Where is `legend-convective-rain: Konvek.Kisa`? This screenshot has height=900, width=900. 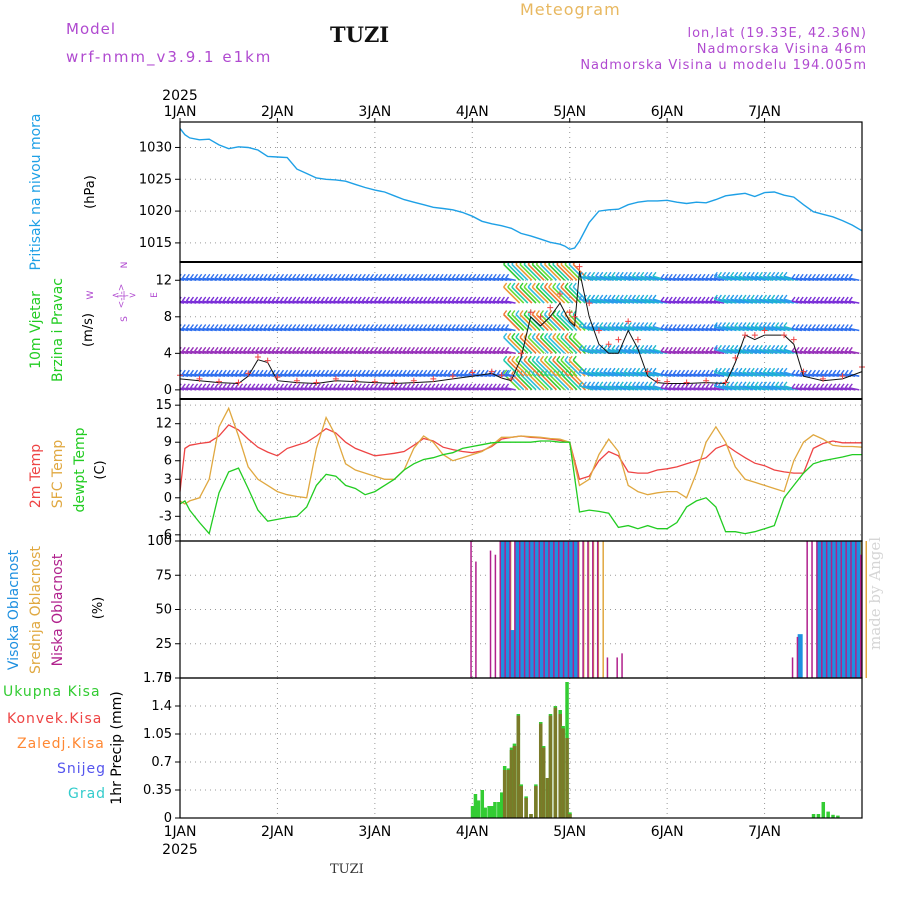 legend-convective-rain: Konvek.Kisa is located at coordinates (55, 719).